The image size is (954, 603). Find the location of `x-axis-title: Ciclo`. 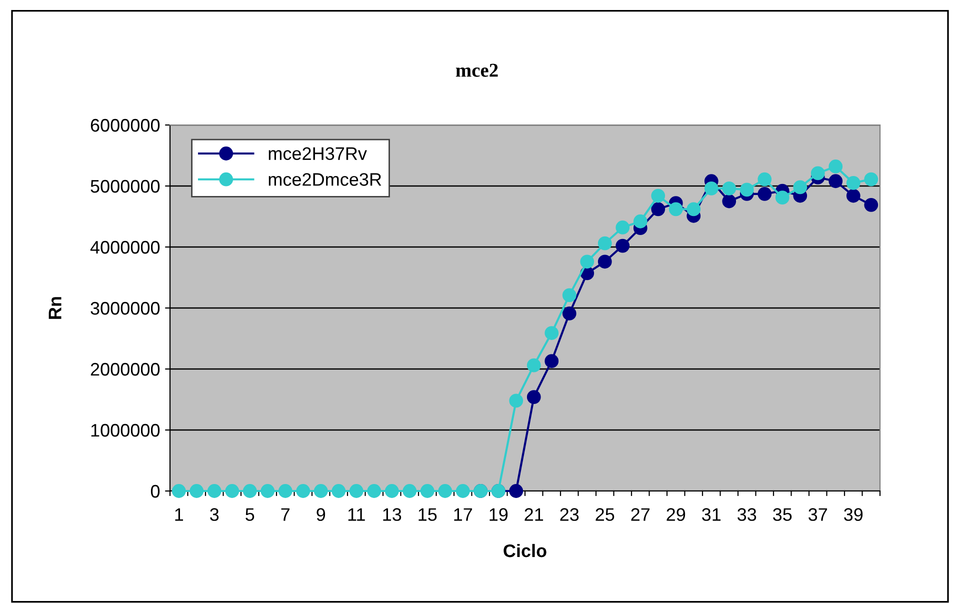

x-axis-title: Ciclo is located at coordinates (525, 551).